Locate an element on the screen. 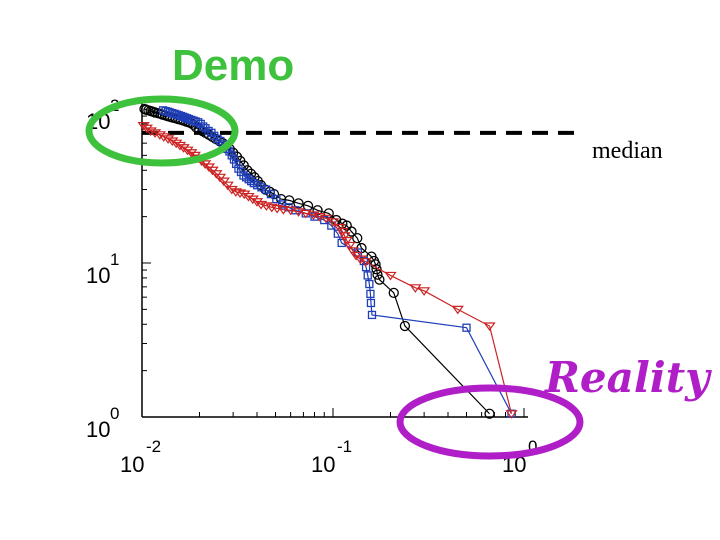  demo-highlight-ellipse is located at coordinates (162, 131).